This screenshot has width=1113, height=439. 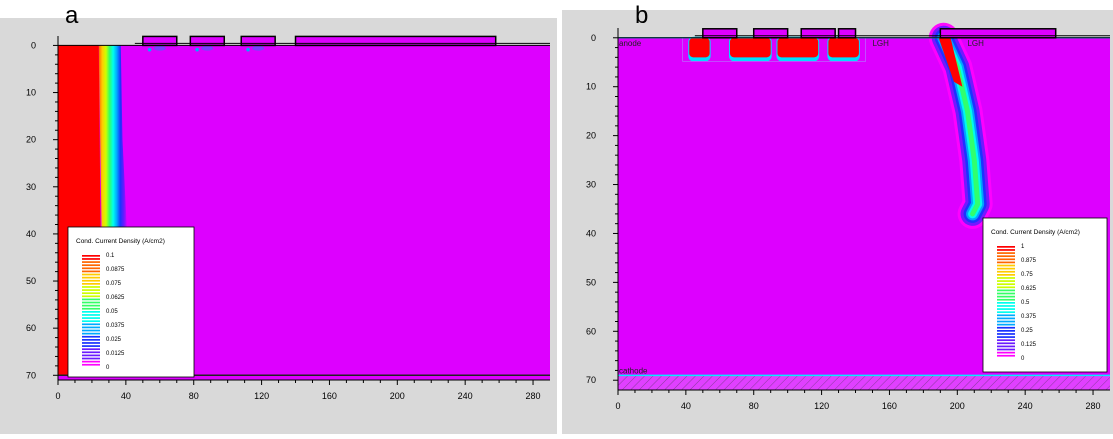 I want to click on legend-label: 0.0625, so click(x=115, y=298).